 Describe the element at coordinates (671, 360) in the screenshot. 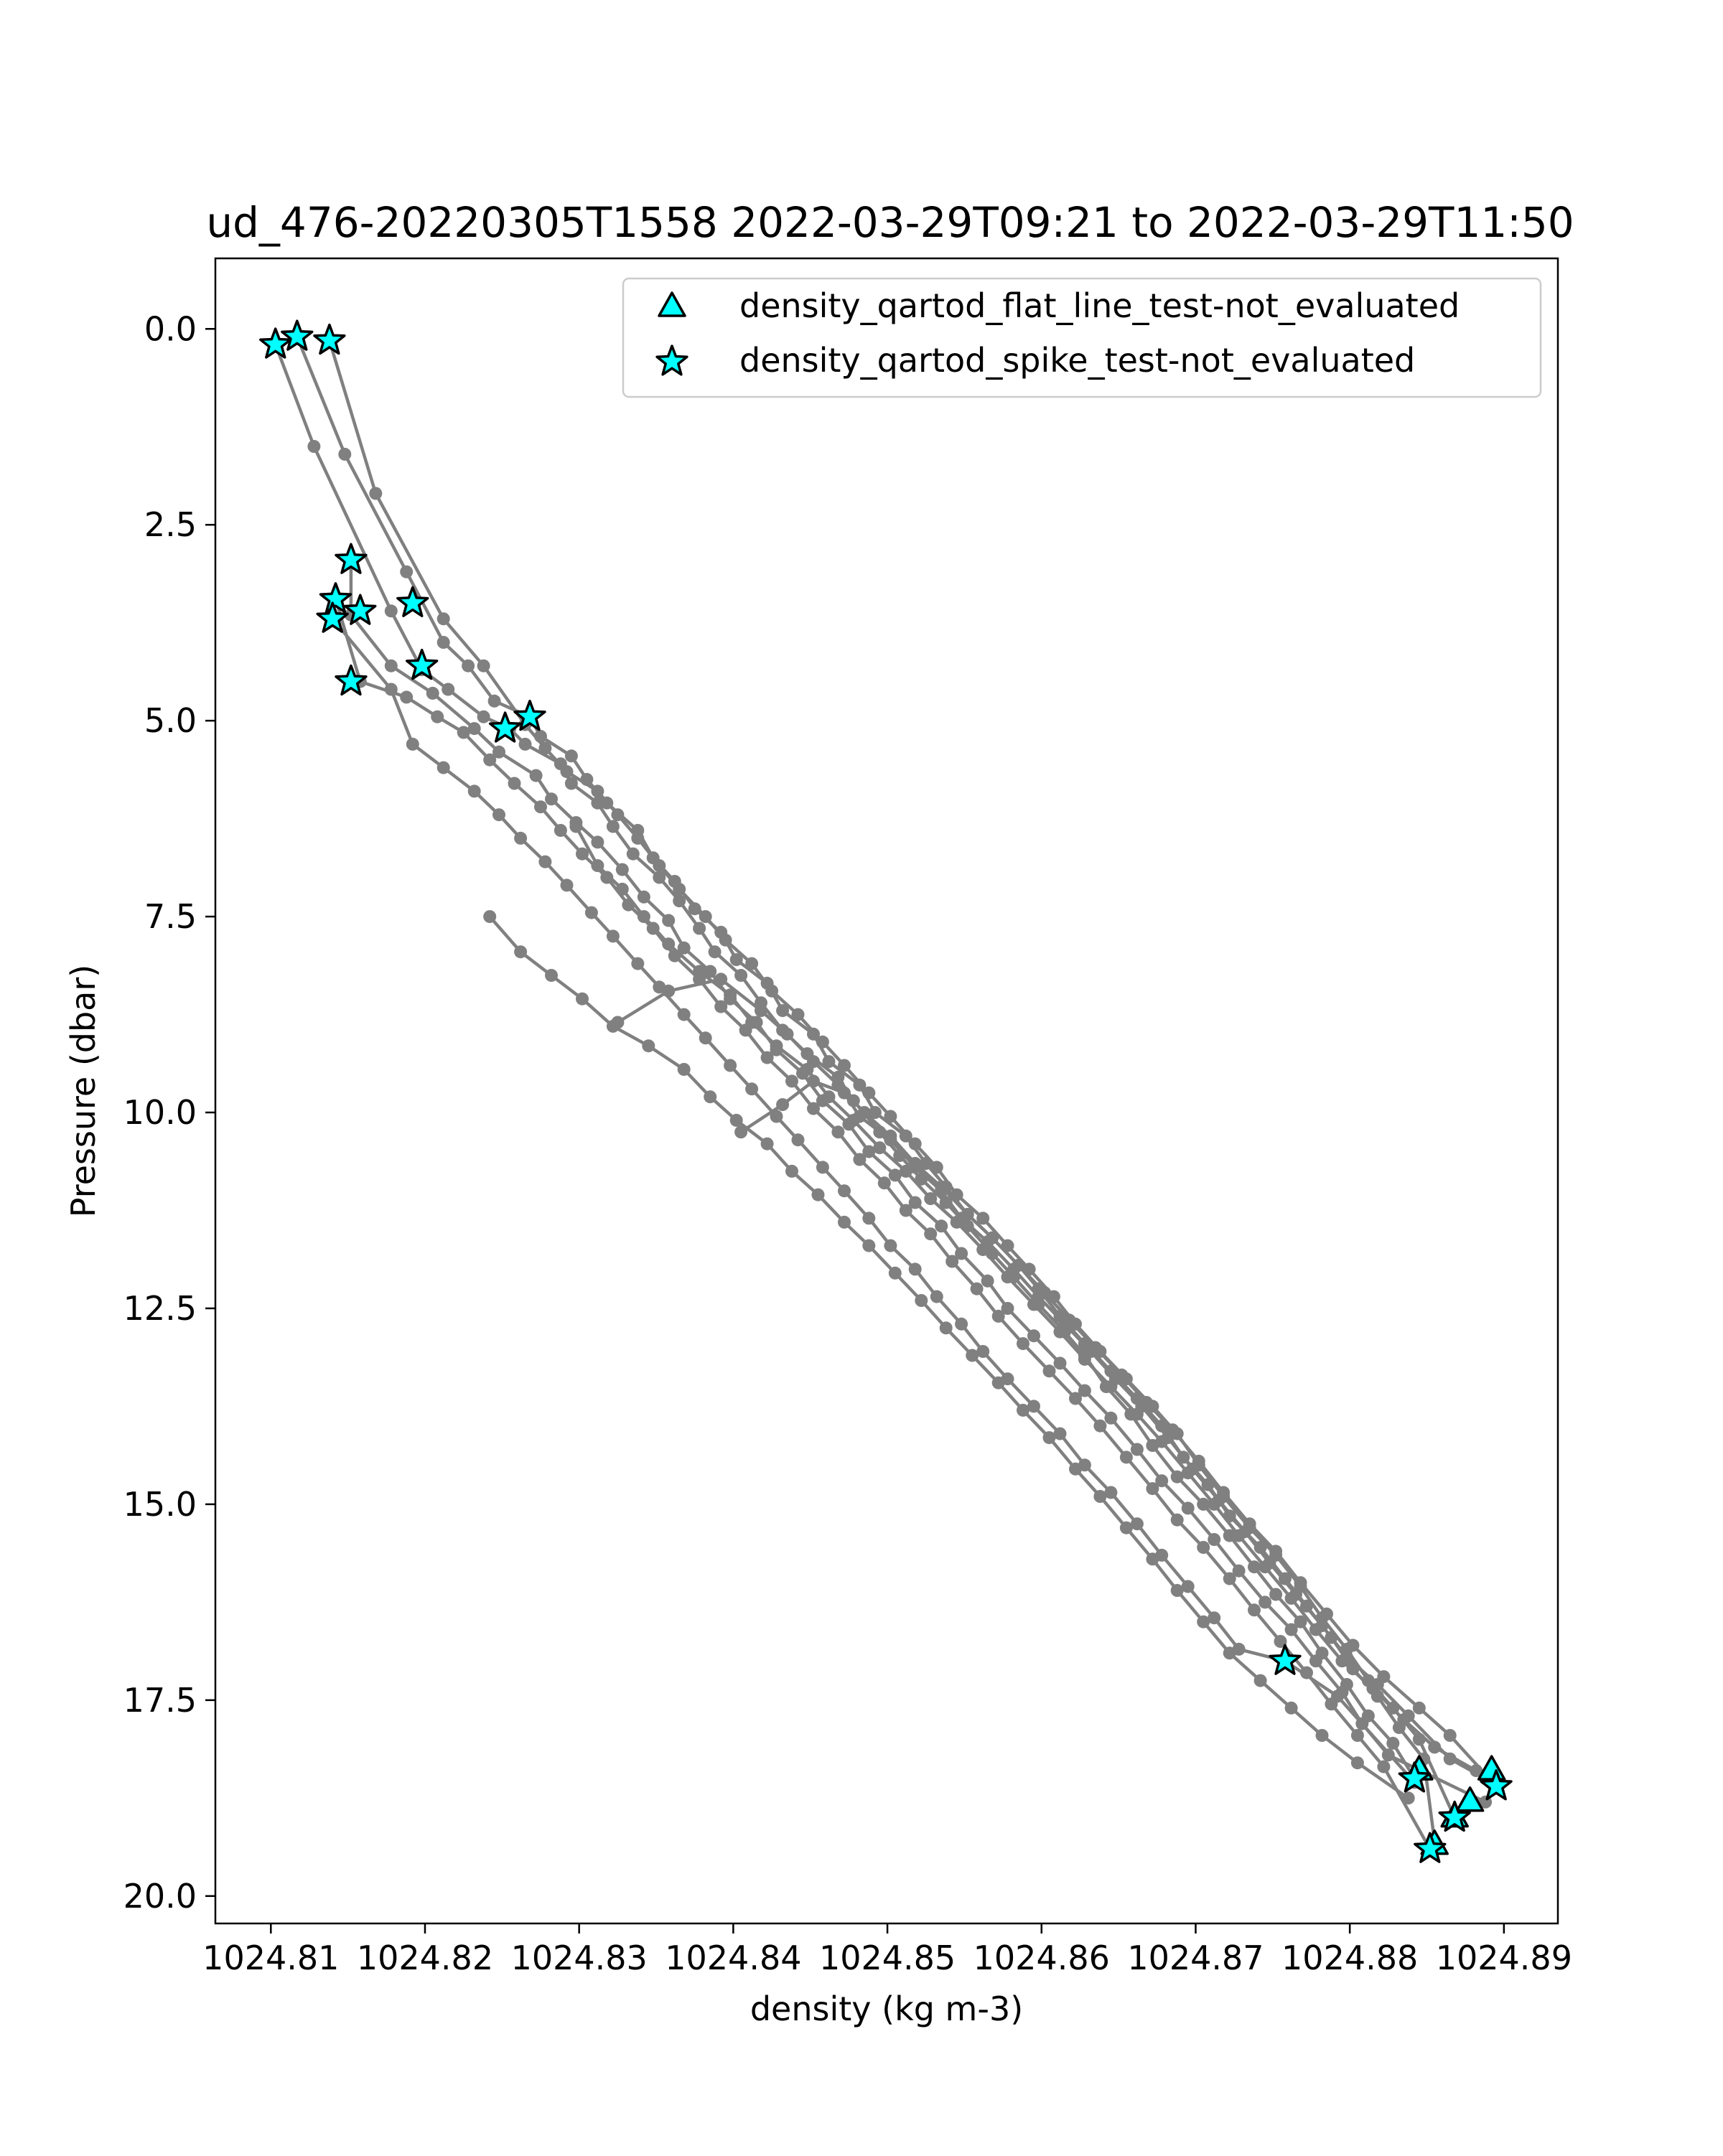

I see `legend-star-icon` at that location.